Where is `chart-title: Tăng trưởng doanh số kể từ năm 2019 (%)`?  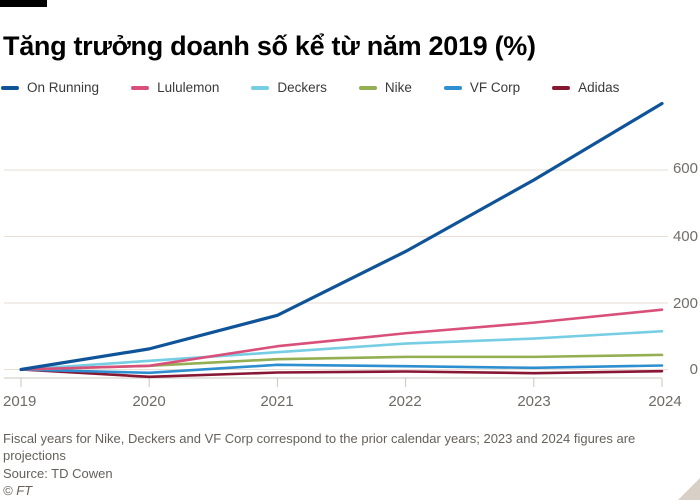
chart-title: Tăng trưởng doanh số kể từ năm 2019 (%) is located at coordinates (269, 46).